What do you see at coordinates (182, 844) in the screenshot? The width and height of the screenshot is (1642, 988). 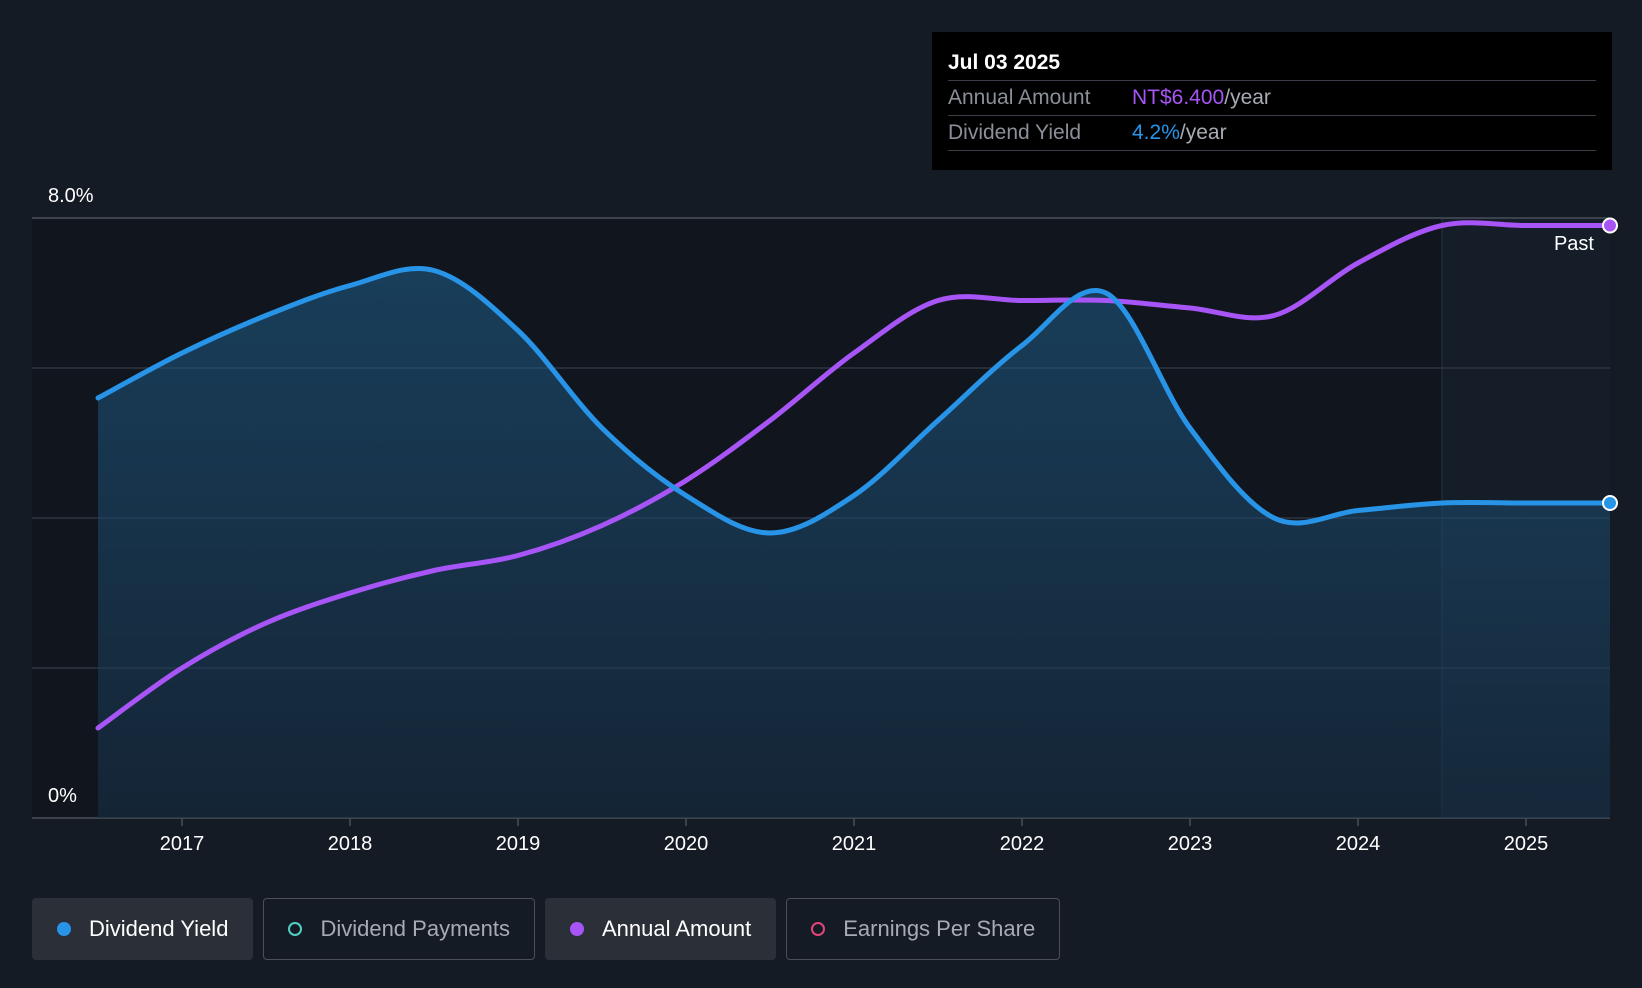 I see `x-tick-label: 2017` at bounding box center [182, 844].